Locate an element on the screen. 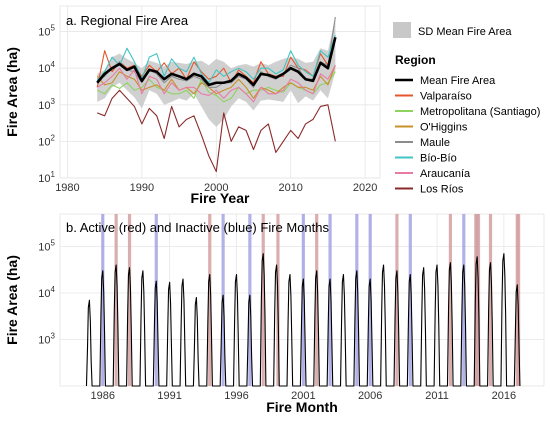 Image resolution: width=550 pixels, height=426 pixels. series-line-los-r-os is located at coordinates (216, 131).